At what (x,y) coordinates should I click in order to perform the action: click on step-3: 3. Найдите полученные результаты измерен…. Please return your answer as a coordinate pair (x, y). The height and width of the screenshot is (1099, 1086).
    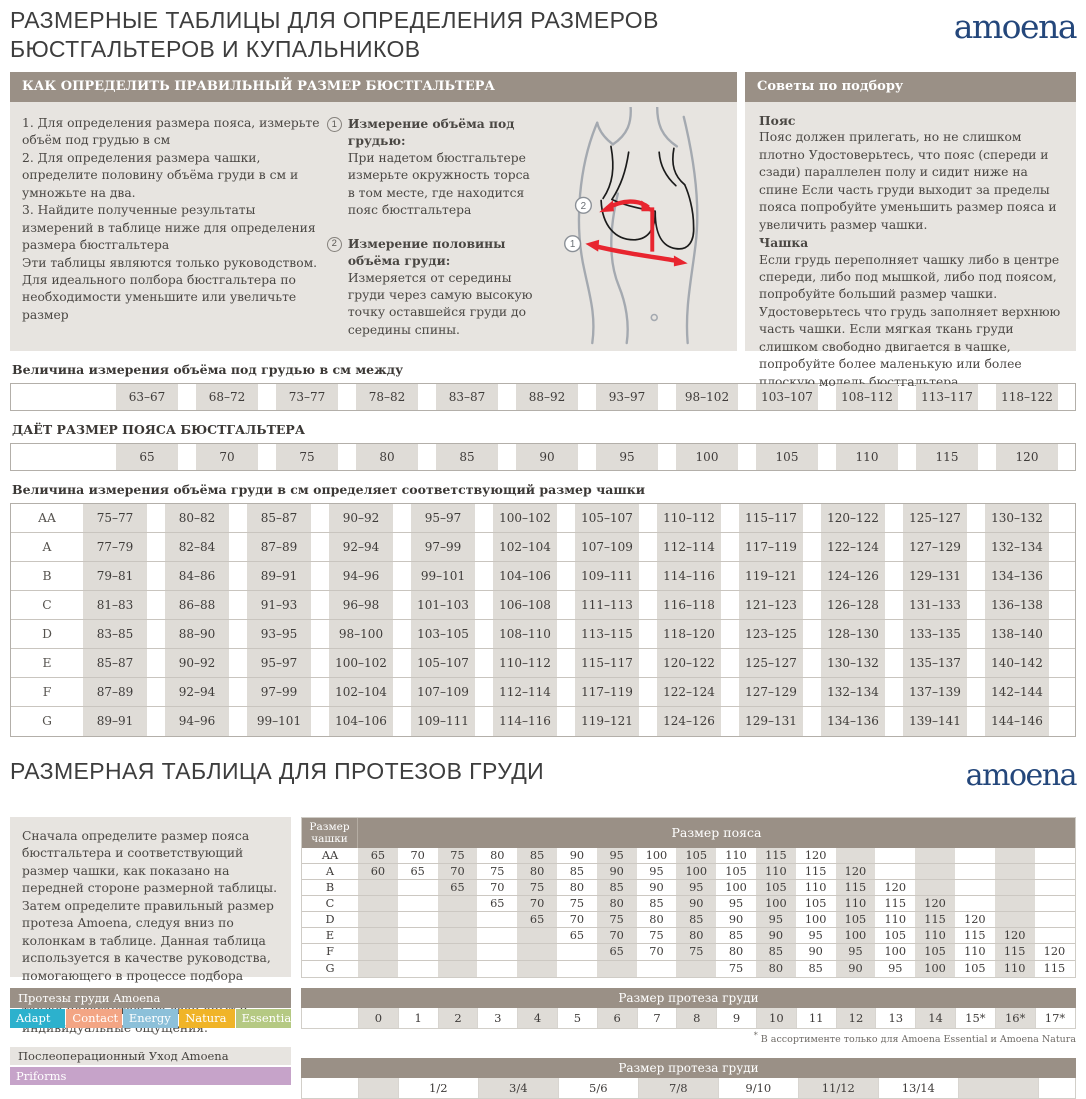
    Looking at the image, I should click on (169, 228).